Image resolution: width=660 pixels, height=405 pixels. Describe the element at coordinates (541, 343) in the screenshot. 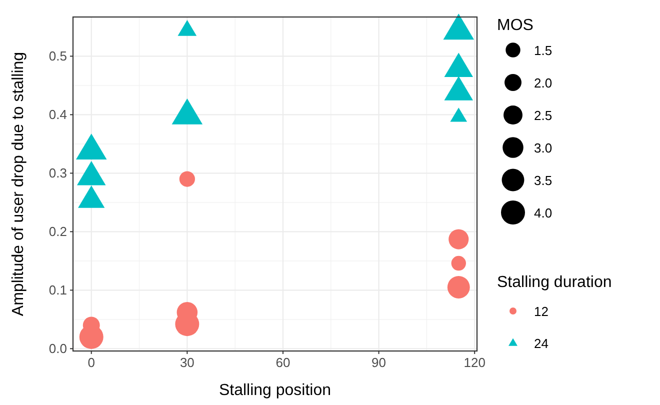

I see `legend-label: 24` at that location.